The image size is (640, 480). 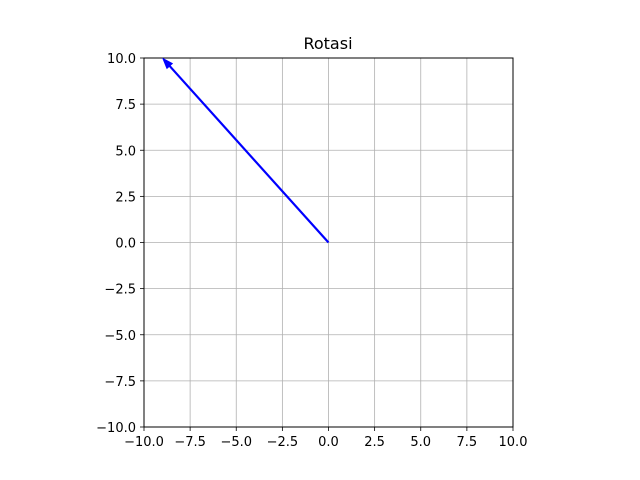 What do you see at coordinates (328, 442) in the screenshot?
I see `x-tick-label-4: 0.0` at bounding box center [328, 442].